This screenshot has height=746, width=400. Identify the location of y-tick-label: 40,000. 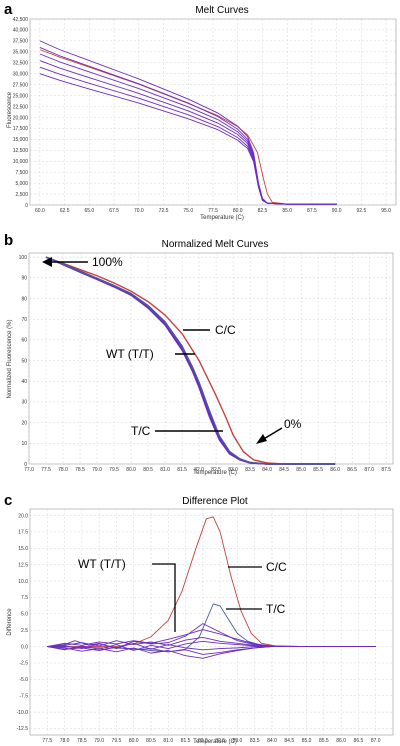
(21, 31).